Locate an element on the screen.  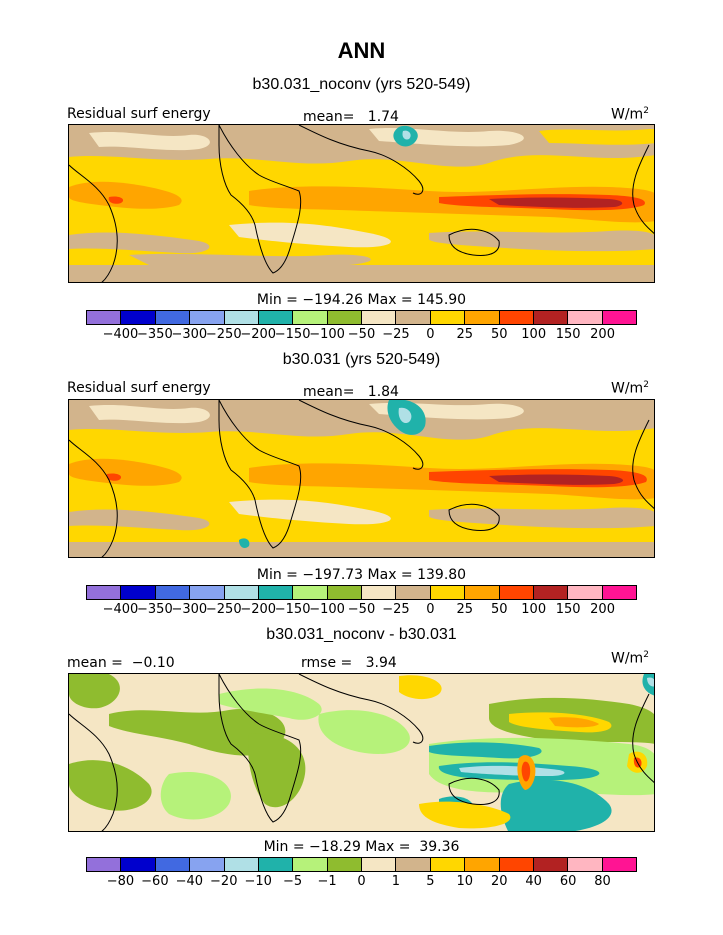
colorbar-tick-label: −50 is located at coordinates (361, 609).